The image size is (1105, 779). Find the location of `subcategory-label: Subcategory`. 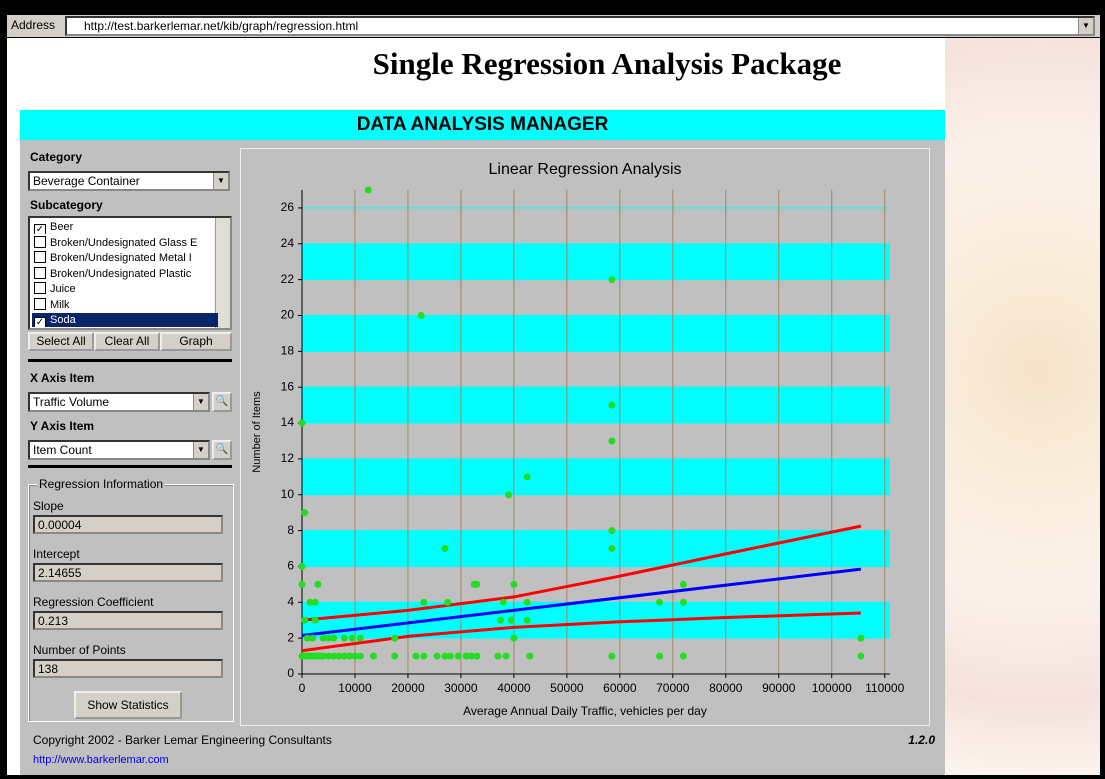

subcategory-label: Subcategory is located at coordinates (66, 205).